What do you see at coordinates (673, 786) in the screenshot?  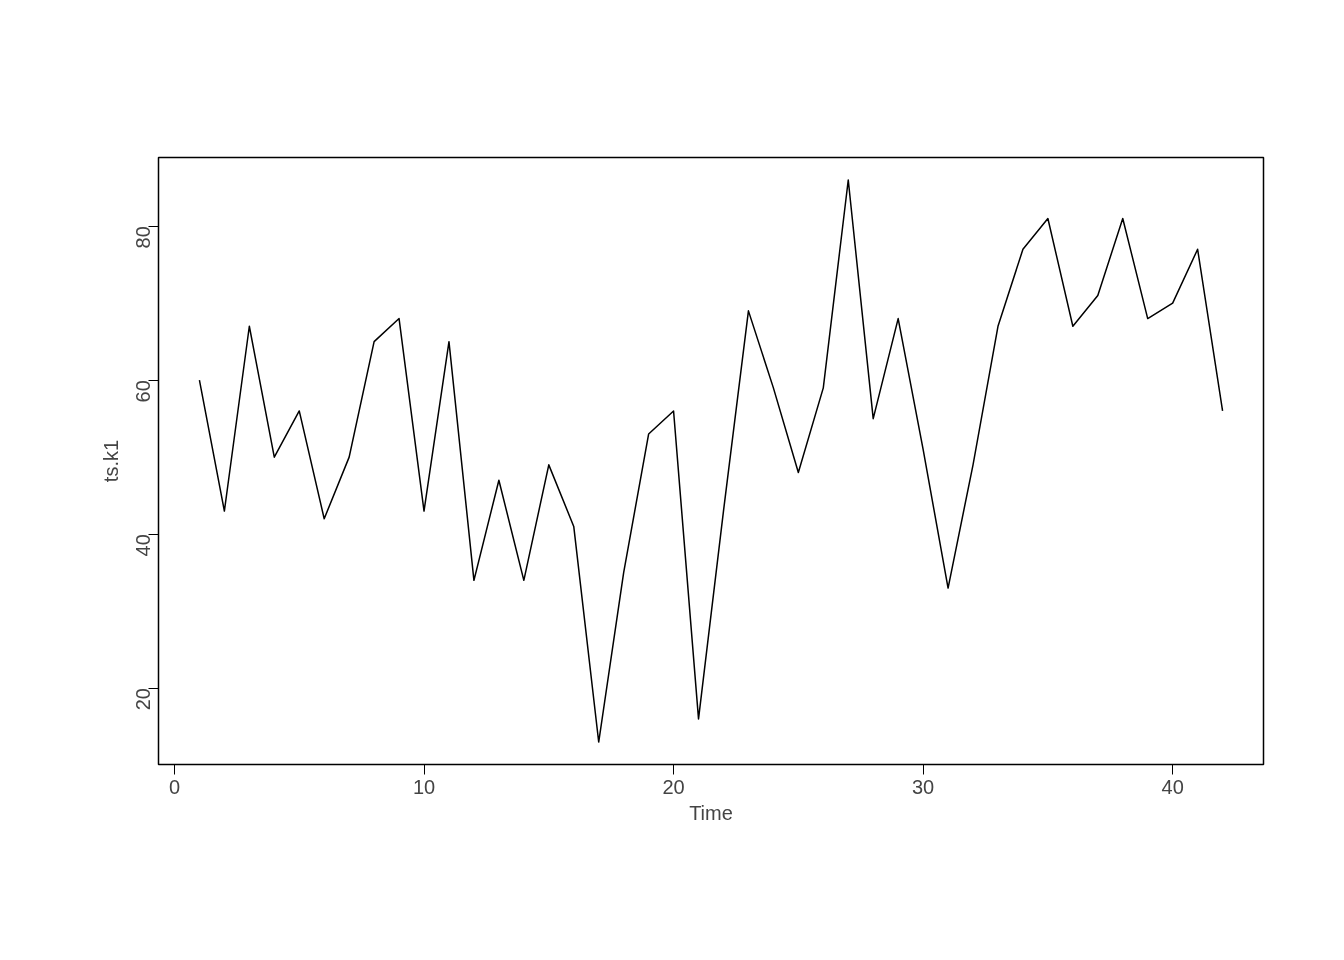 I see `x-tick-label: 20` at bounding box center [673, 786].